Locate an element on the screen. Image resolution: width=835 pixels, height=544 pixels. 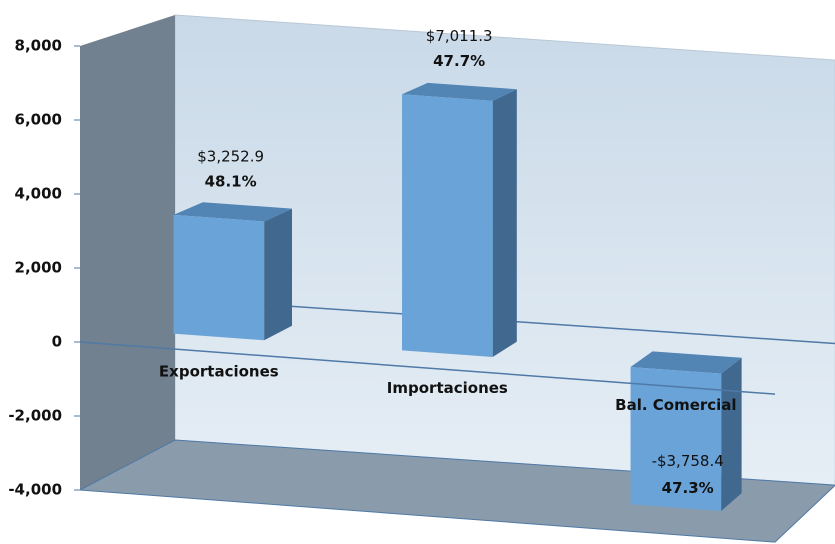
zero-line-front is located at coordinates (427, 368).